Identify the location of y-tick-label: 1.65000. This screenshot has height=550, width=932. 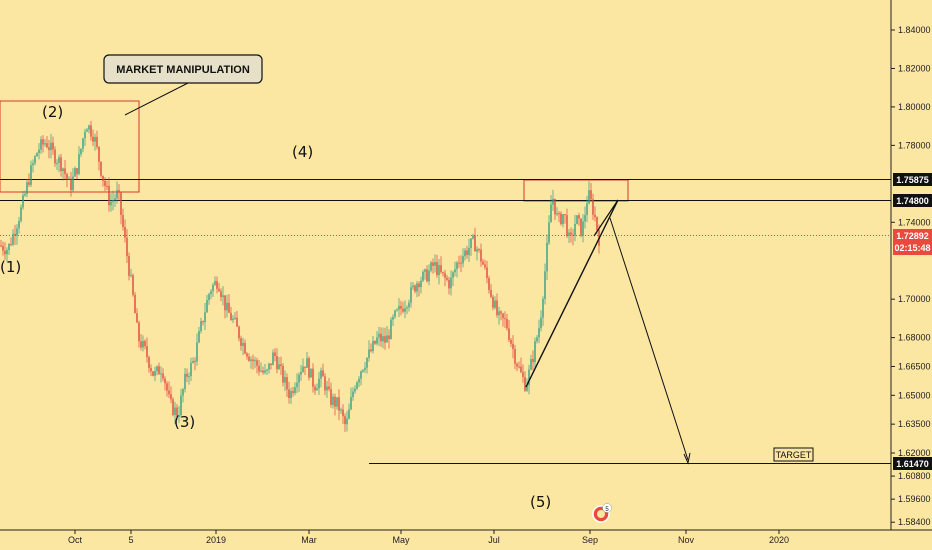
(914, 395).